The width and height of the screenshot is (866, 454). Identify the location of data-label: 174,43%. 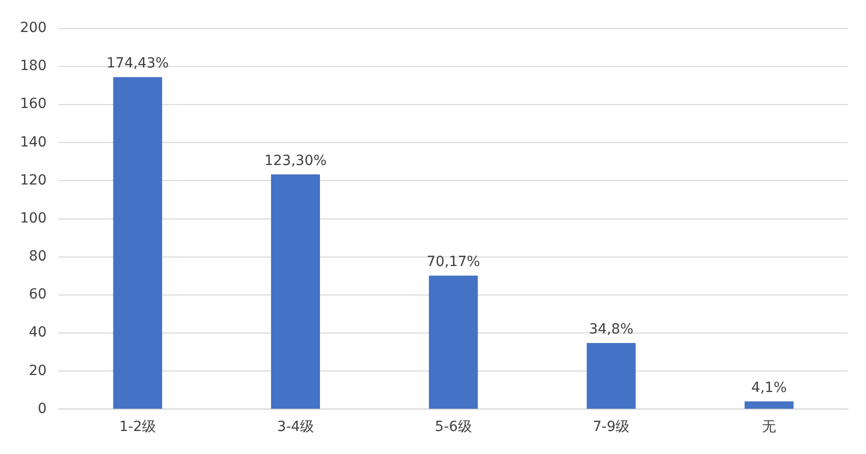
(137, 64).